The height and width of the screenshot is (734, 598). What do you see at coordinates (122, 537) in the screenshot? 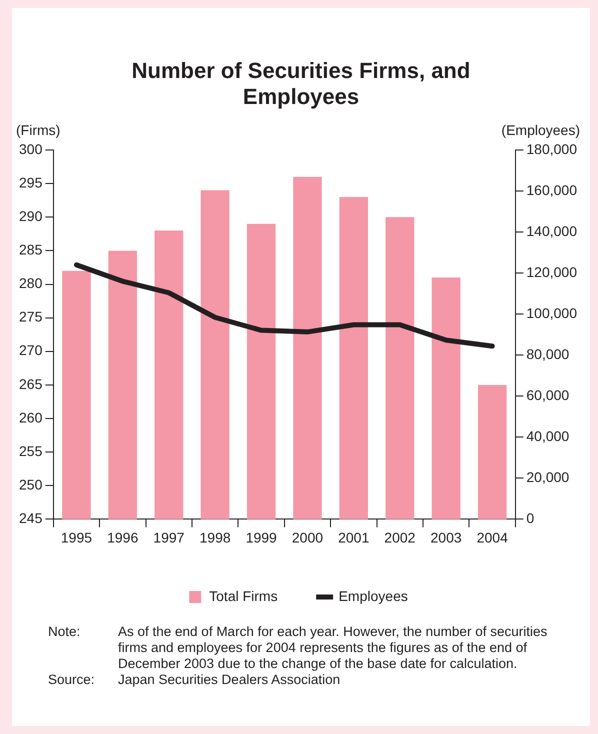
I see `x-tick-label: 1996` at bounding box center [122, 537].